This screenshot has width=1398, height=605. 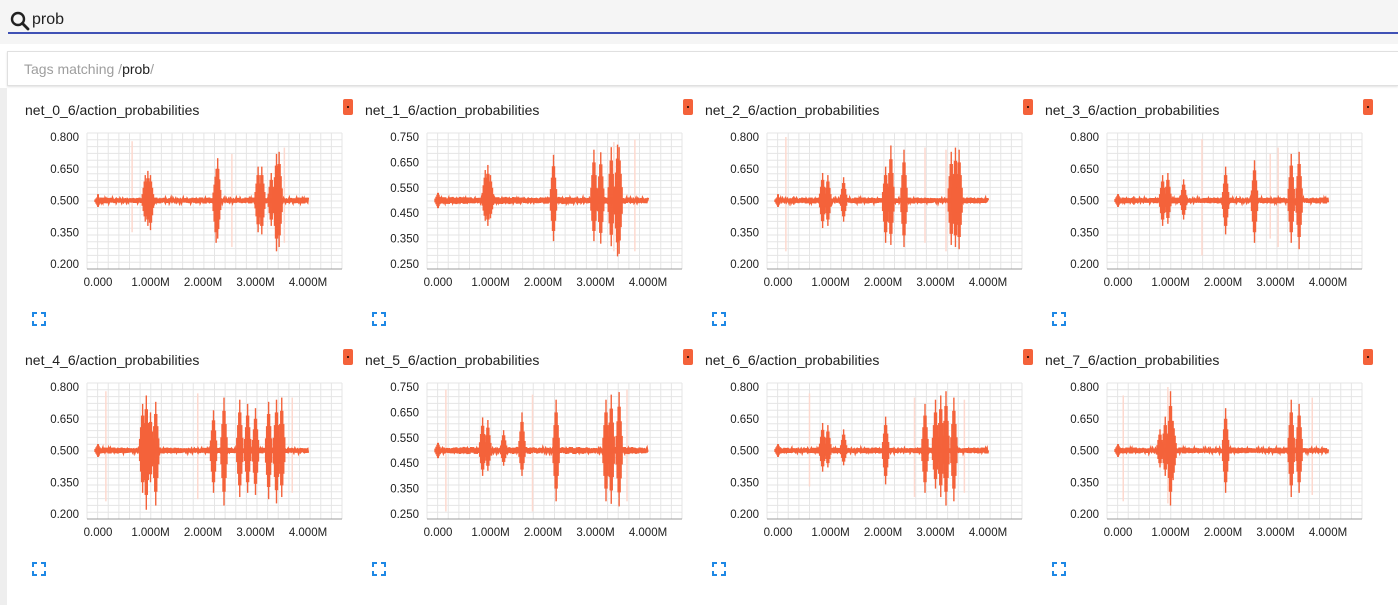 I want to click on chart-title: net_3_6/action_probabilities, so click(x=1132, y=110).